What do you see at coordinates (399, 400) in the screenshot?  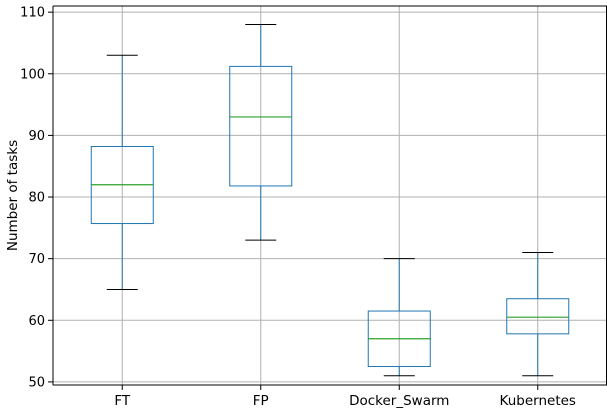 I see `x-tick-label-docker-swarm: Docker_Swarm` at bounding box center [399, 400].